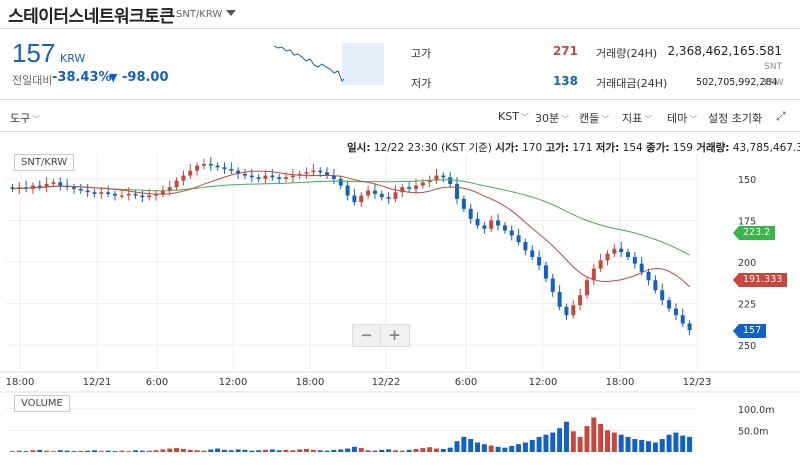  What do you see at coordinates (756, 410) in the screenshot?
I see `volume-tick-label: 100.0m` at bounding box center [756, 410].